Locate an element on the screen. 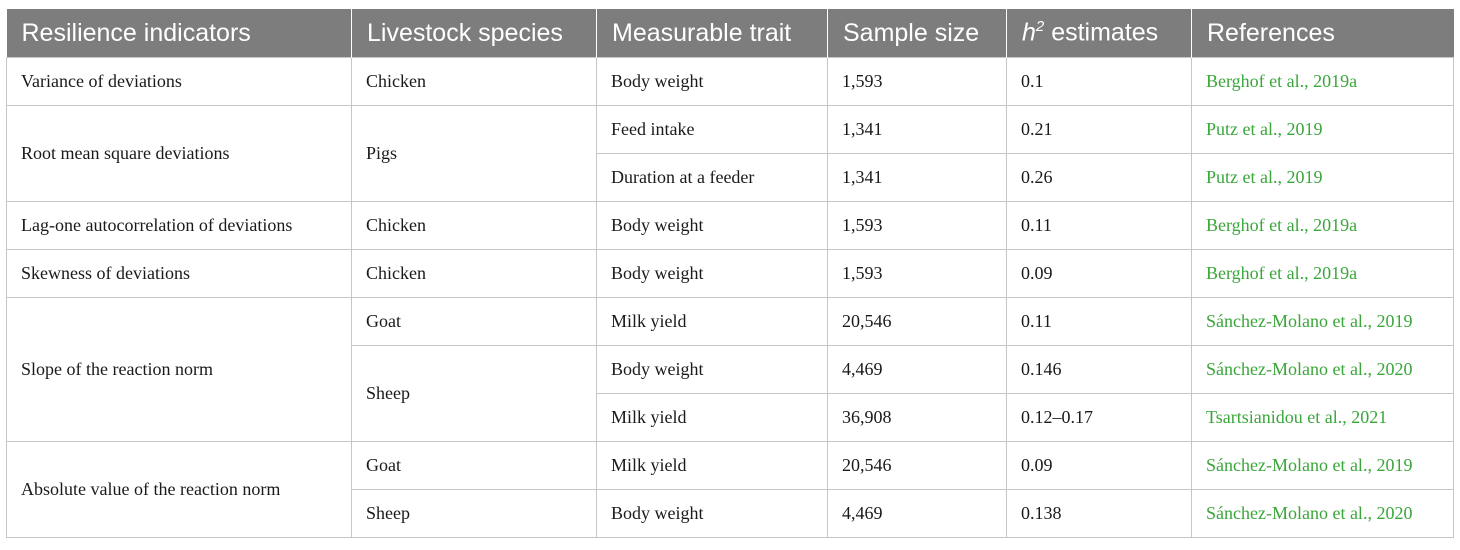  indicator-cell: Absolute value of the reaction norm is located at coordinates (179, 489).